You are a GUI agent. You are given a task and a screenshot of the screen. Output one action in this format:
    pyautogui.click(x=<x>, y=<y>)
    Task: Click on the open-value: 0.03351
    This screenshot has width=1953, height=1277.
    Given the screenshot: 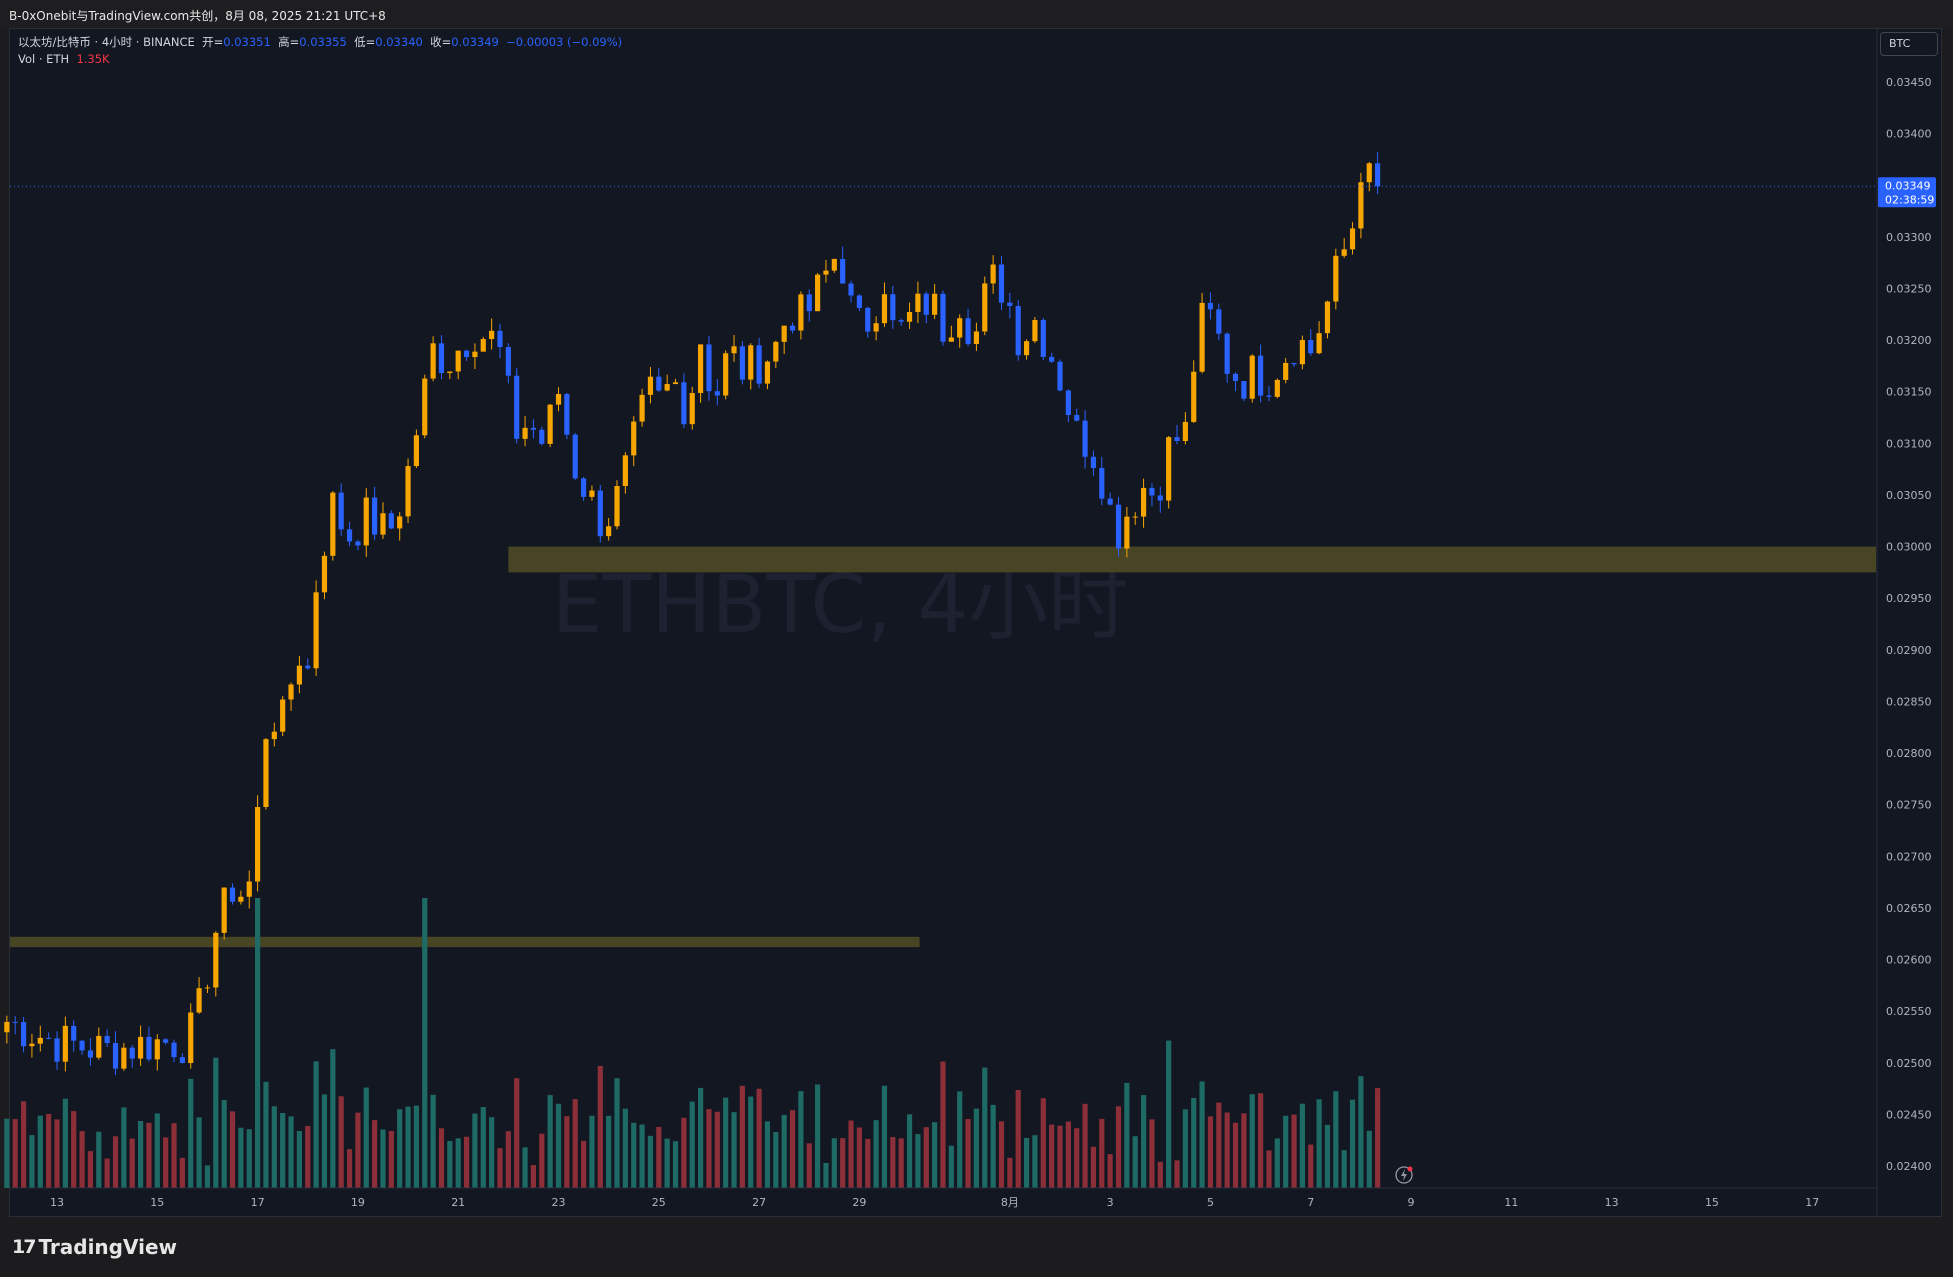 What is the action you would take?
    pyautogui.click(x=247, y=42)
    